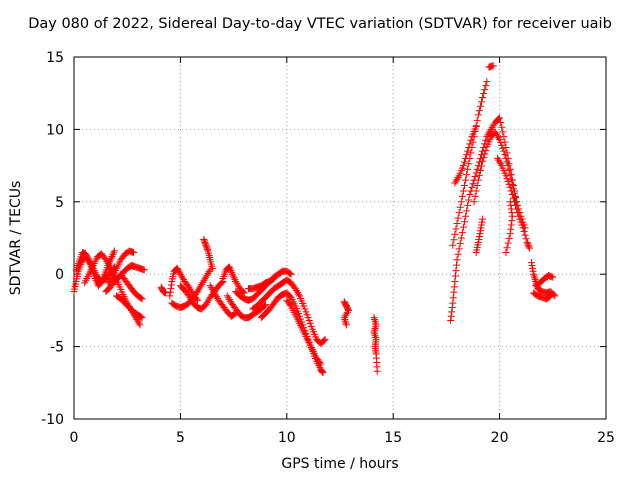 The image size is (640, 480). Describe the element at coordinates (52, 420) in the screenshot. I see `y-tick-label: -10` at that location.